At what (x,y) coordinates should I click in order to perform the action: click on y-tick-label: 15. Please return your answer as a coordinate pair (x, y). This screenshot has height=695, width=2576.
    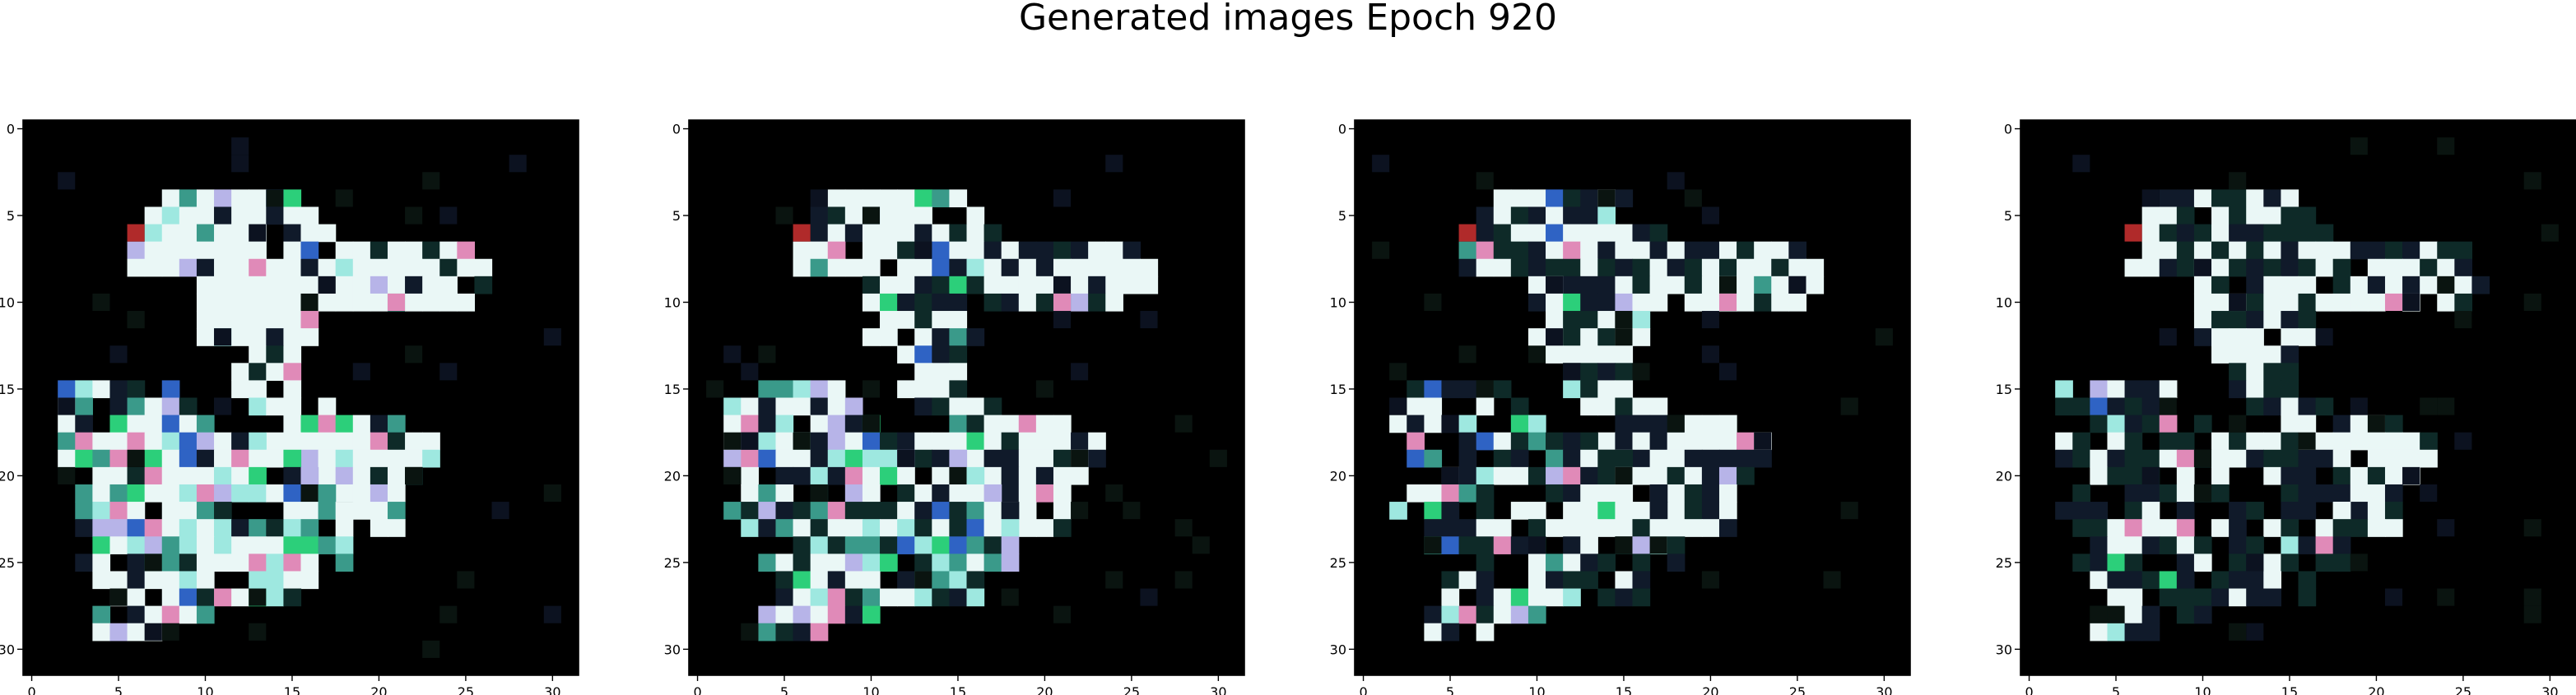
    Looking at the image, I should click on (1338, 389).